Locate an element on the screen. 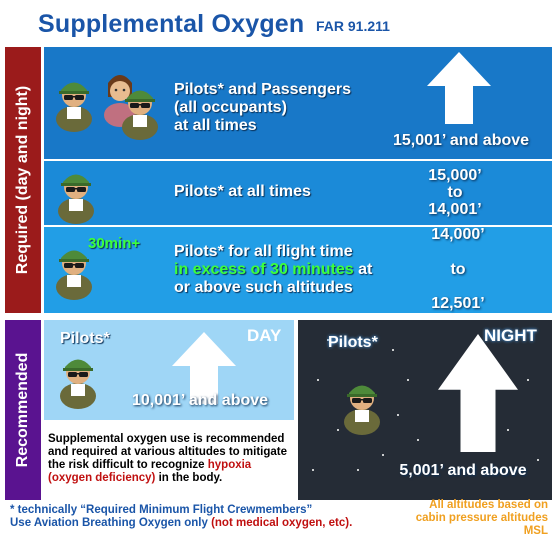  night-altitude: 5,001’ and above is located at coordinates (463, 470).